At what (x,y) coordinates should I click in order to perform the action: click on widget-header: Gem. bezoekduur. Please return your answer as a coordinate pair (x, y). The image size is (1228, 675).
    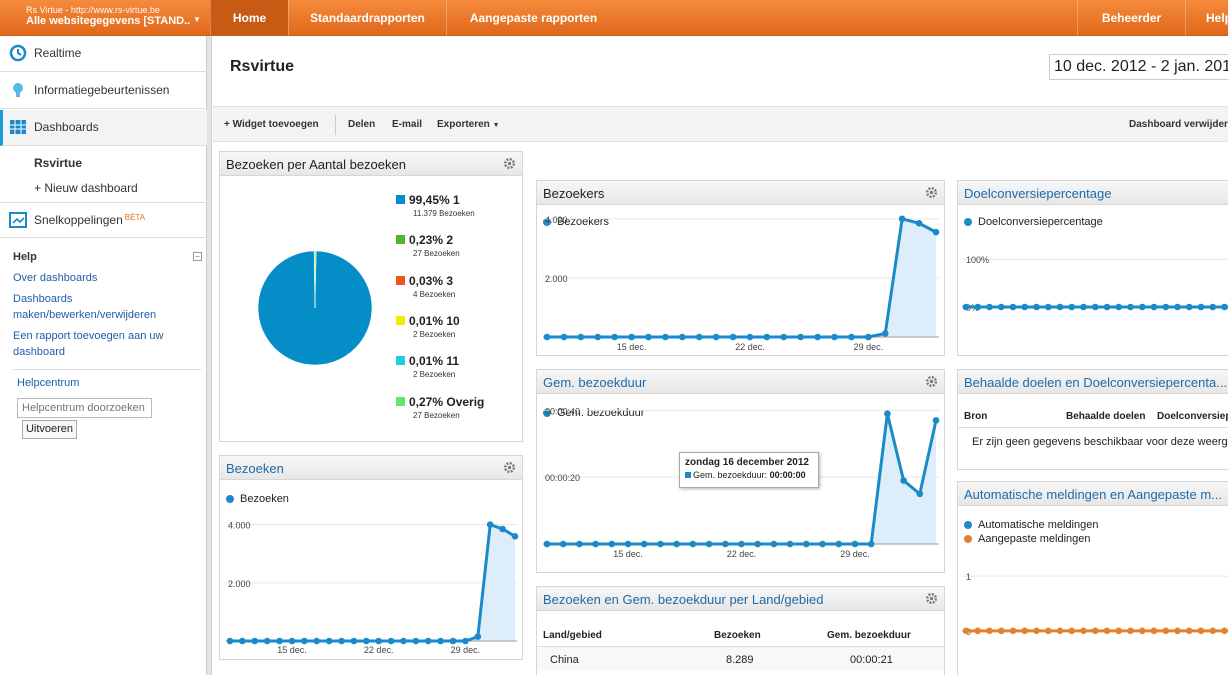
    Looking at the image, I should click on (740, 382).